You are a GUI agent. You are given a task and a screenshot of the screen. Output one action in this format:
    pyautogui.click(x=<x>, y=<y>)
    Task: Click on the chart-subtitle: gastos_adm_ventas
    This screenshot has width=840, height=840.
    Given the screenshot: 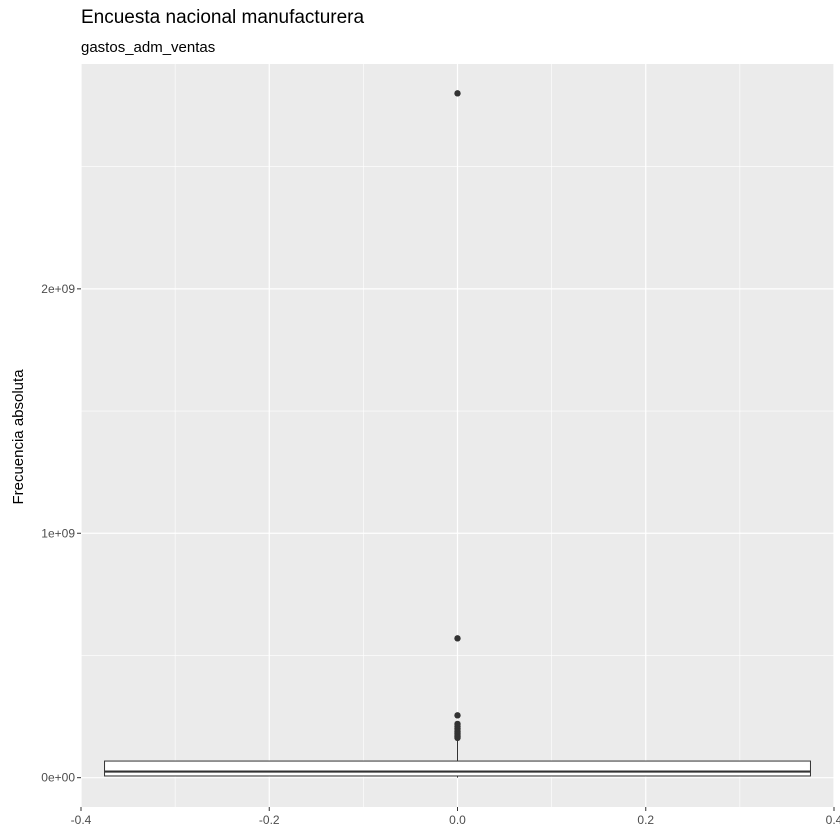 What is the action you would take?
    pyautogui.click(x=148, y=47)
    